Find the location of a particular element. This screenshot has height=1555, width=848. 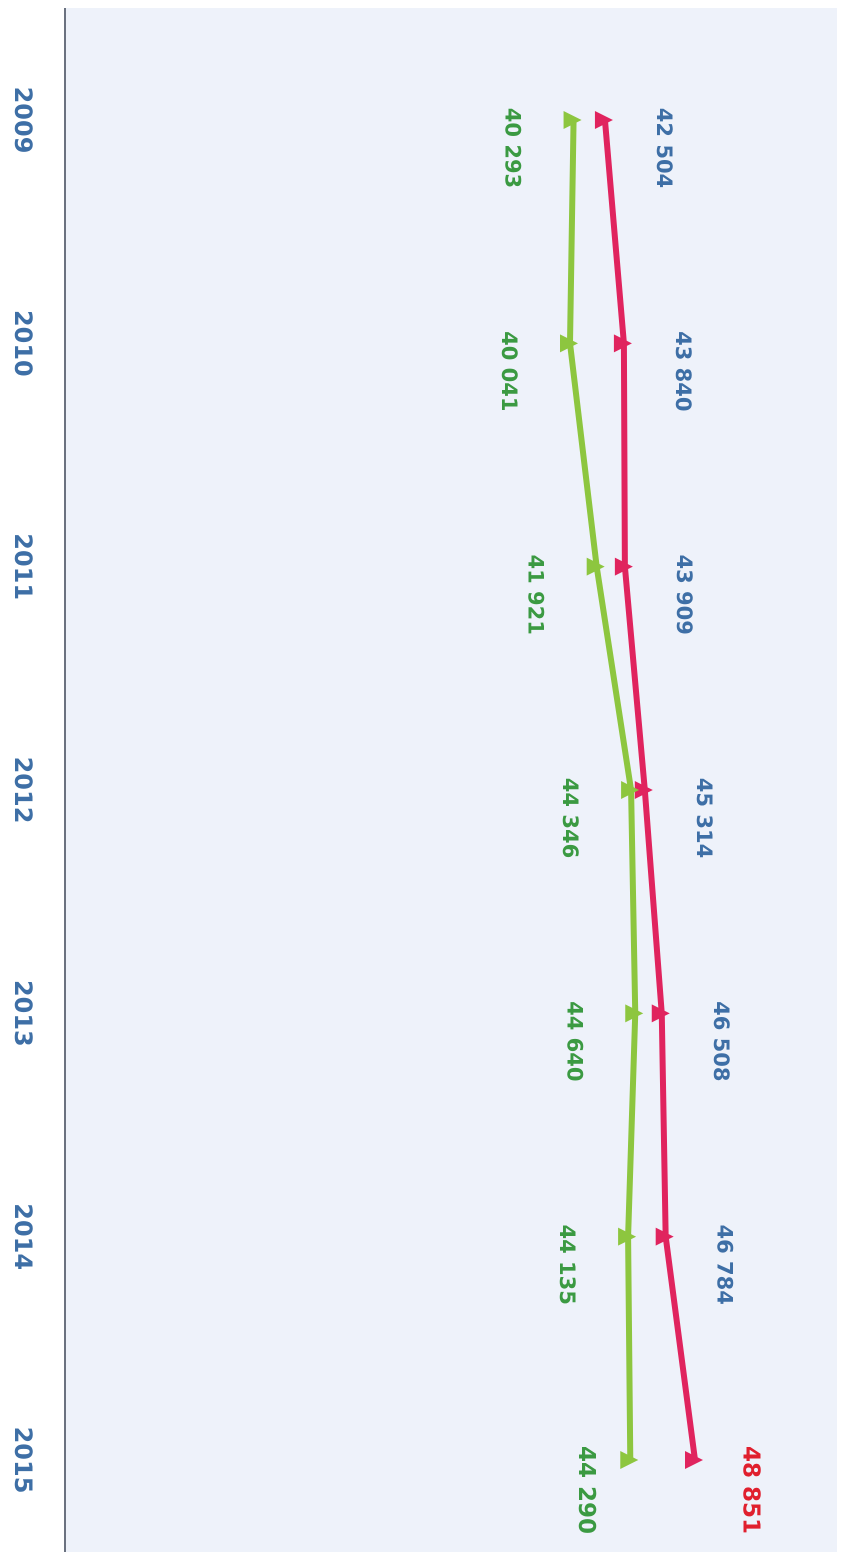

x-tick-label: 2014 is located at coordinates (23, 1236).